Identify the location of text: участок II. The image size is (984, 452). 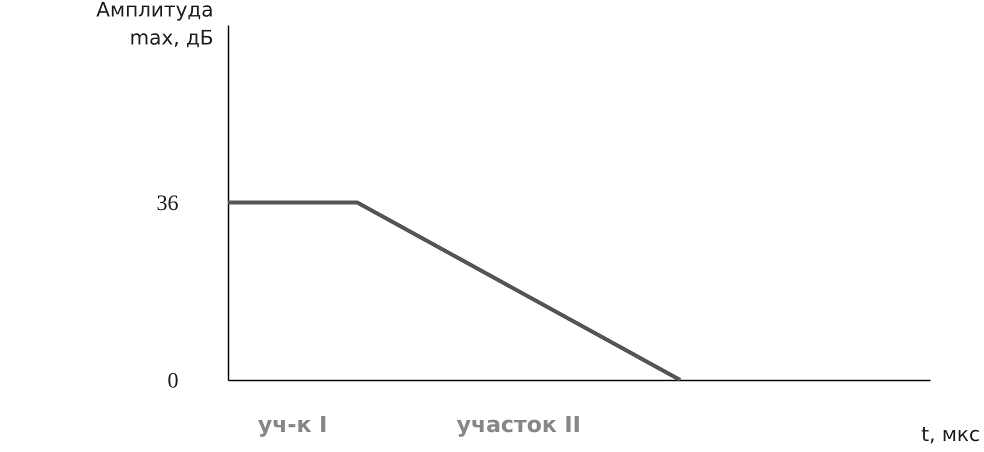
(518, 425).